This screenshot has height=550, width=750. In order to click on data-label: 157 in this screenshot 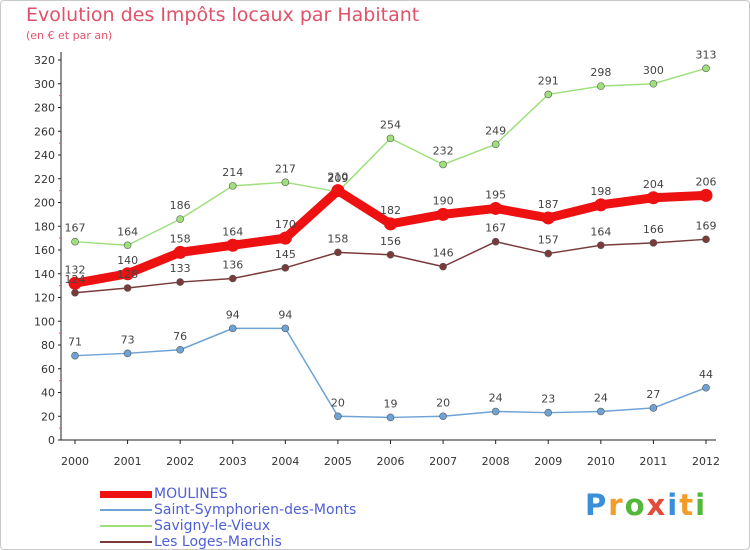, I will do `click(548, 240)`.